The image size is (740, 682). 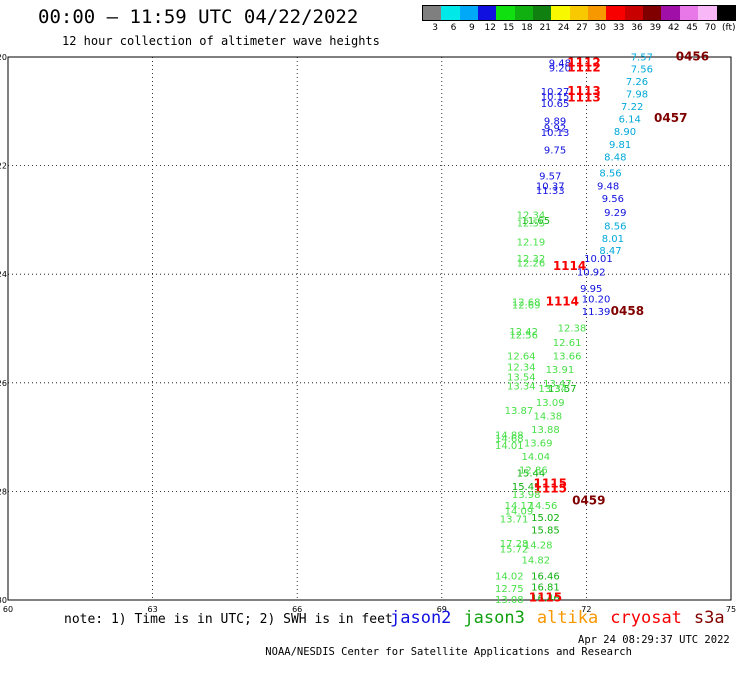 I want to click on data-label: 1112, so click(x=583, y=62).